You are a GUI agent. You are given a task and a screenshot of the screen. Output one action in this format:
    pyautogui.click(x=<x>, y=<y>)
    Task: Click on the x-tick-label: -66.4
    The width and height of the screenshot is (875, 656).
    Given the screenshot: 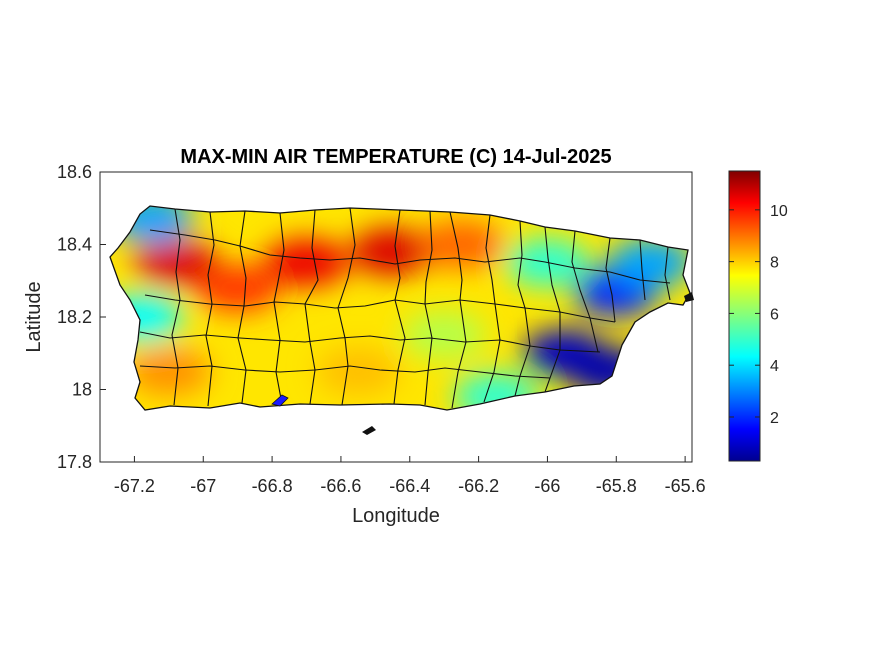 What is the action you would take?
    pyautogui.click(x=409, y=486)
    